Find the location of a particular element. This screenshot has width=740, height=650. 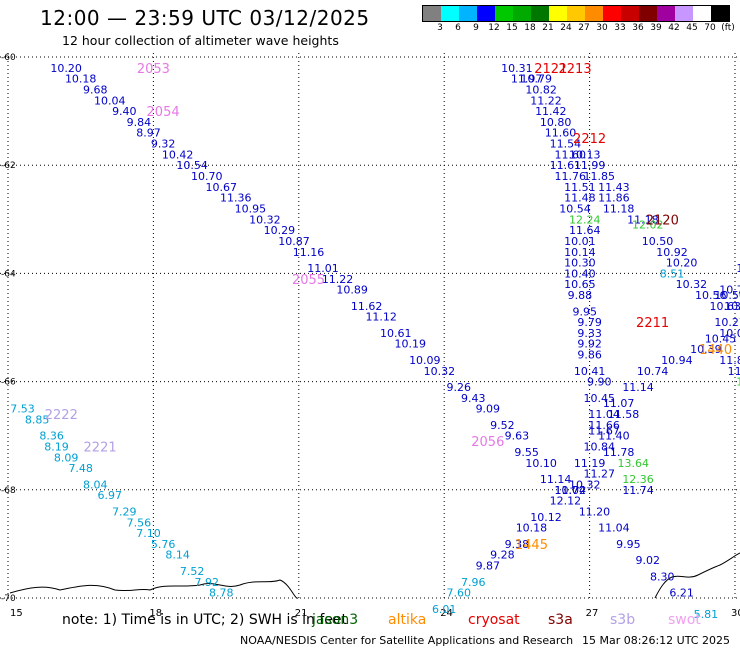

pass-time-label: 2120 is located at coordinates (662, 220).